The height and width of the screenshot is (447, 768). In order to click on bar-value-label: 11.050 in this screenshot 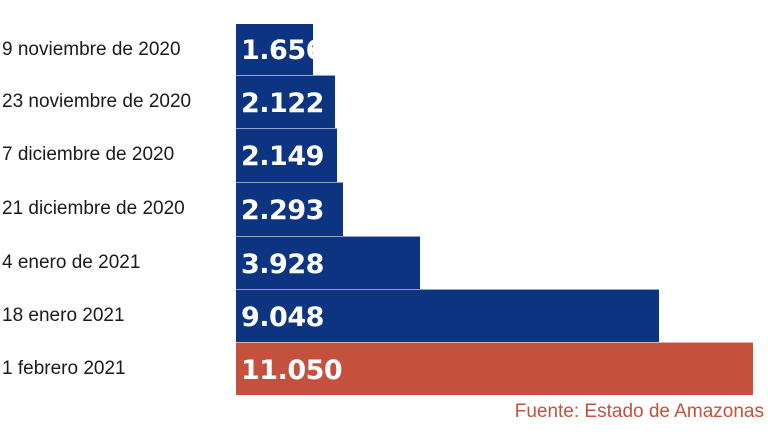, I will do `click(292, 370)`.